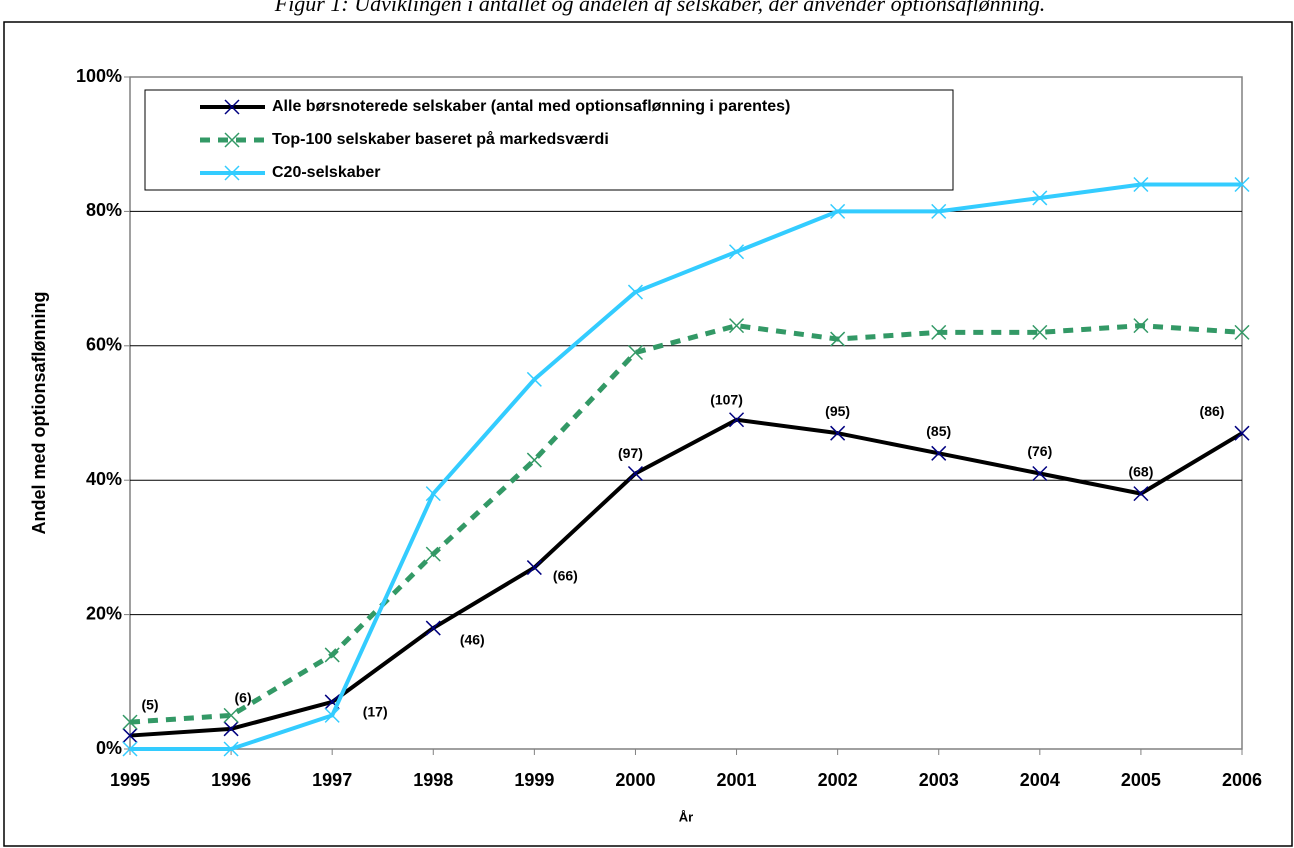  Describe the element at coordinates (1140, 471) in the screenshot. I see `data-annotation: (68)` at that location.